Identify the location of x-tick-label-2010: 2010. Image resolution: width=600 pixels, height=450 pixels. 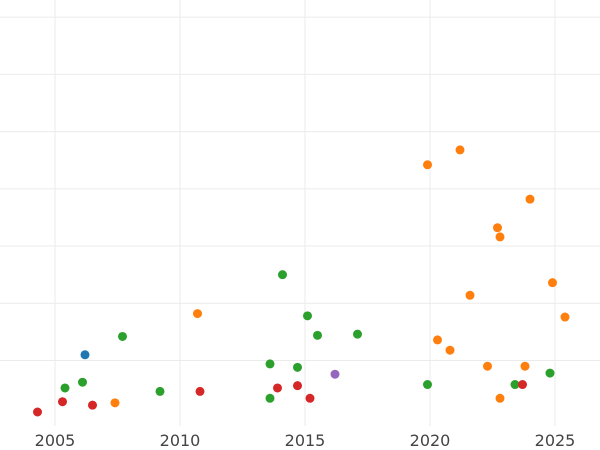
(180, 440).